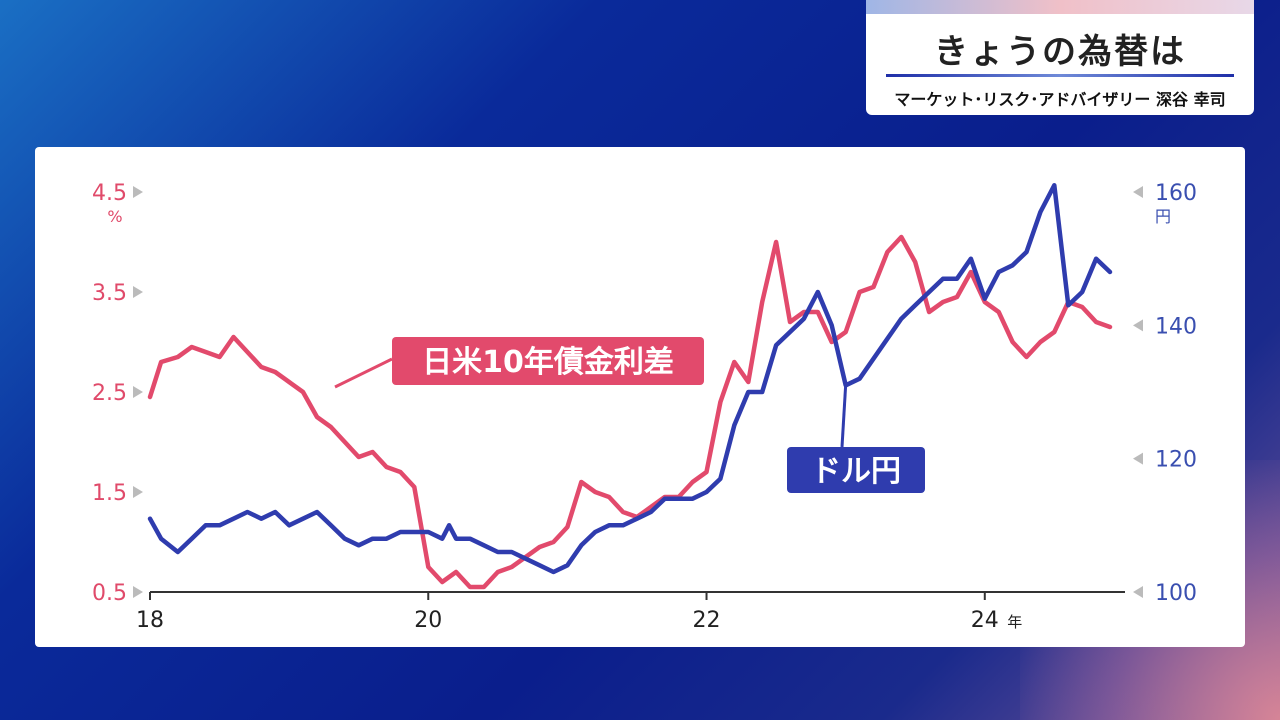  What do you see at coordinates (1176, 193) in the screenshot?
I see `y-right-tick-label: 160` at bounding box center [1176, 193].